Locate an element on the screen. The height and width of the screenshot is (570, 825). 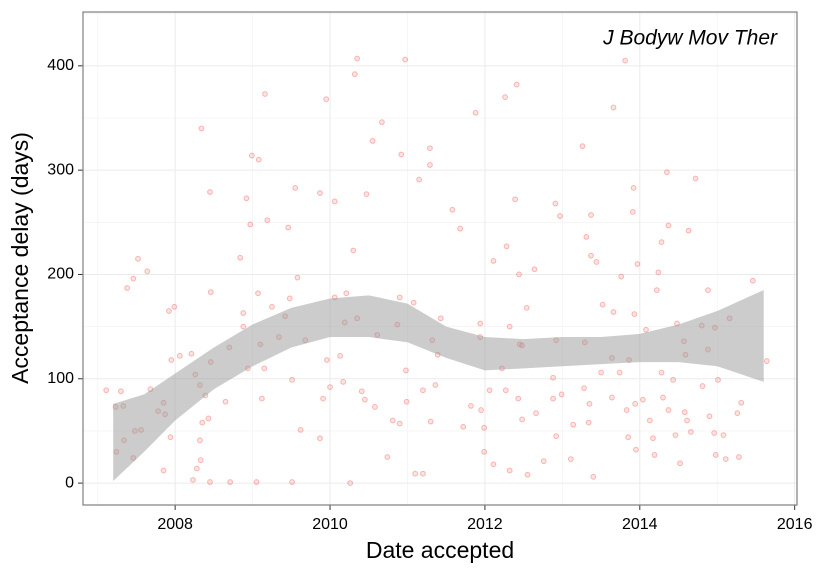
annotation: J Bodyw Mov Ther is located at coordinates (690, 38).